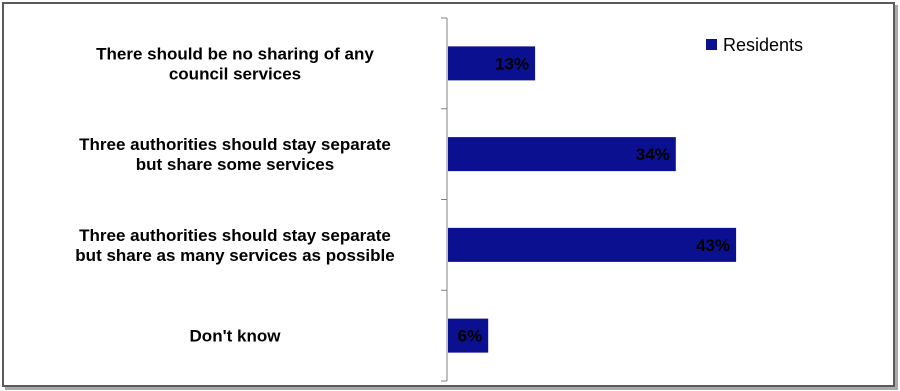 The height and width of the screenshot is (391, 900). Describe the element at coordinates (512, 63) in the screenshot. I see `data-label-1: 13%` at that location.